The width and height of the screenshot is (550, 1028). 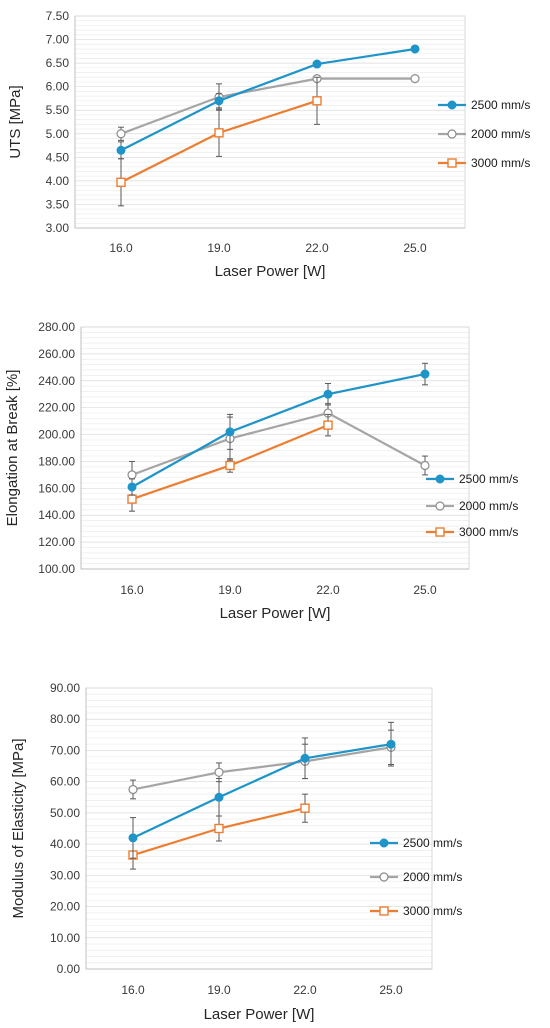 What do you see at coordinates (65, 782) in the screenshot?
I see `y-tick-label: 60.00` at bounding box center [65, 782].